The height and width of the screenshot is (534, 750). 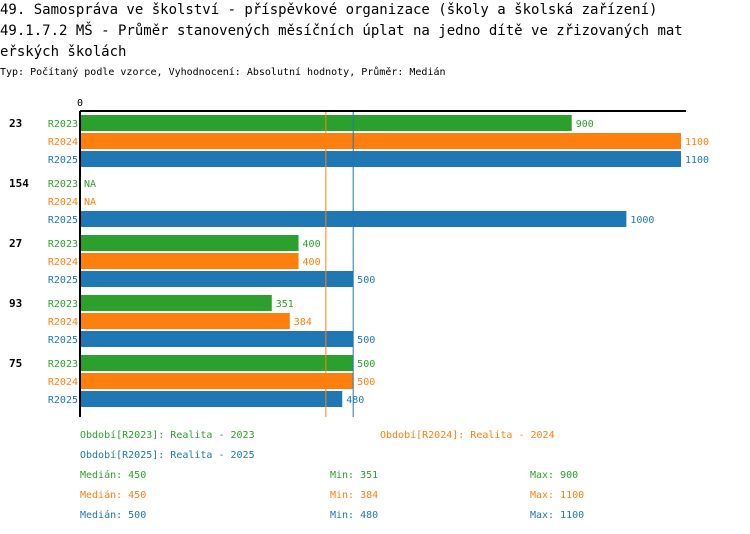 What do you see at coordinates (113, 475) in the screenshot?
I see `stat-median-r2023: Medián: 450` at bounding box center [113, 475].